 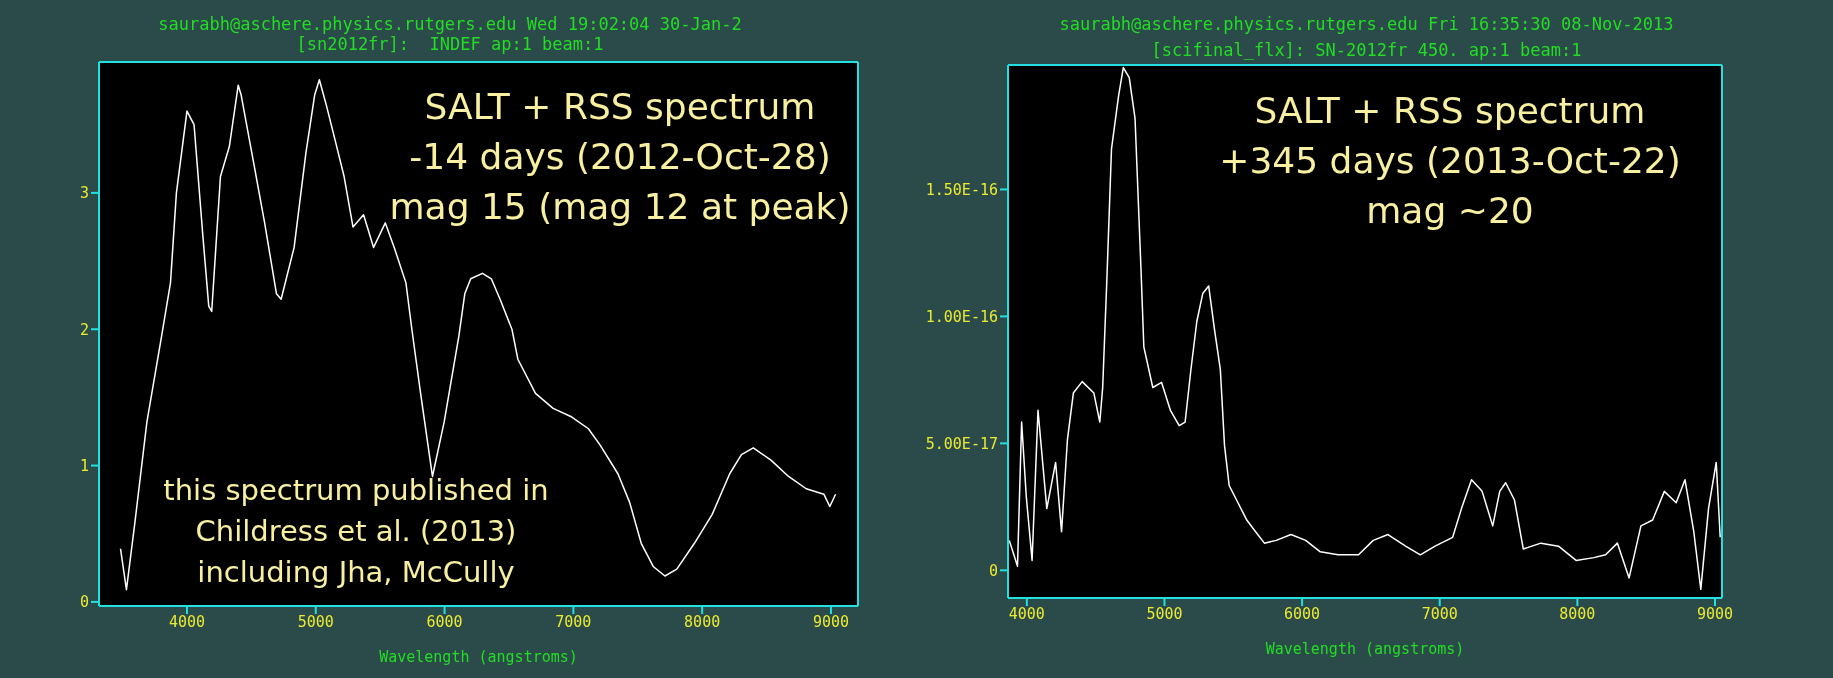 I want to click on annotation: SALT + RSS spectrum +345 days (2013-Oct-22) mag ~20, so click(x=1450, y=161).